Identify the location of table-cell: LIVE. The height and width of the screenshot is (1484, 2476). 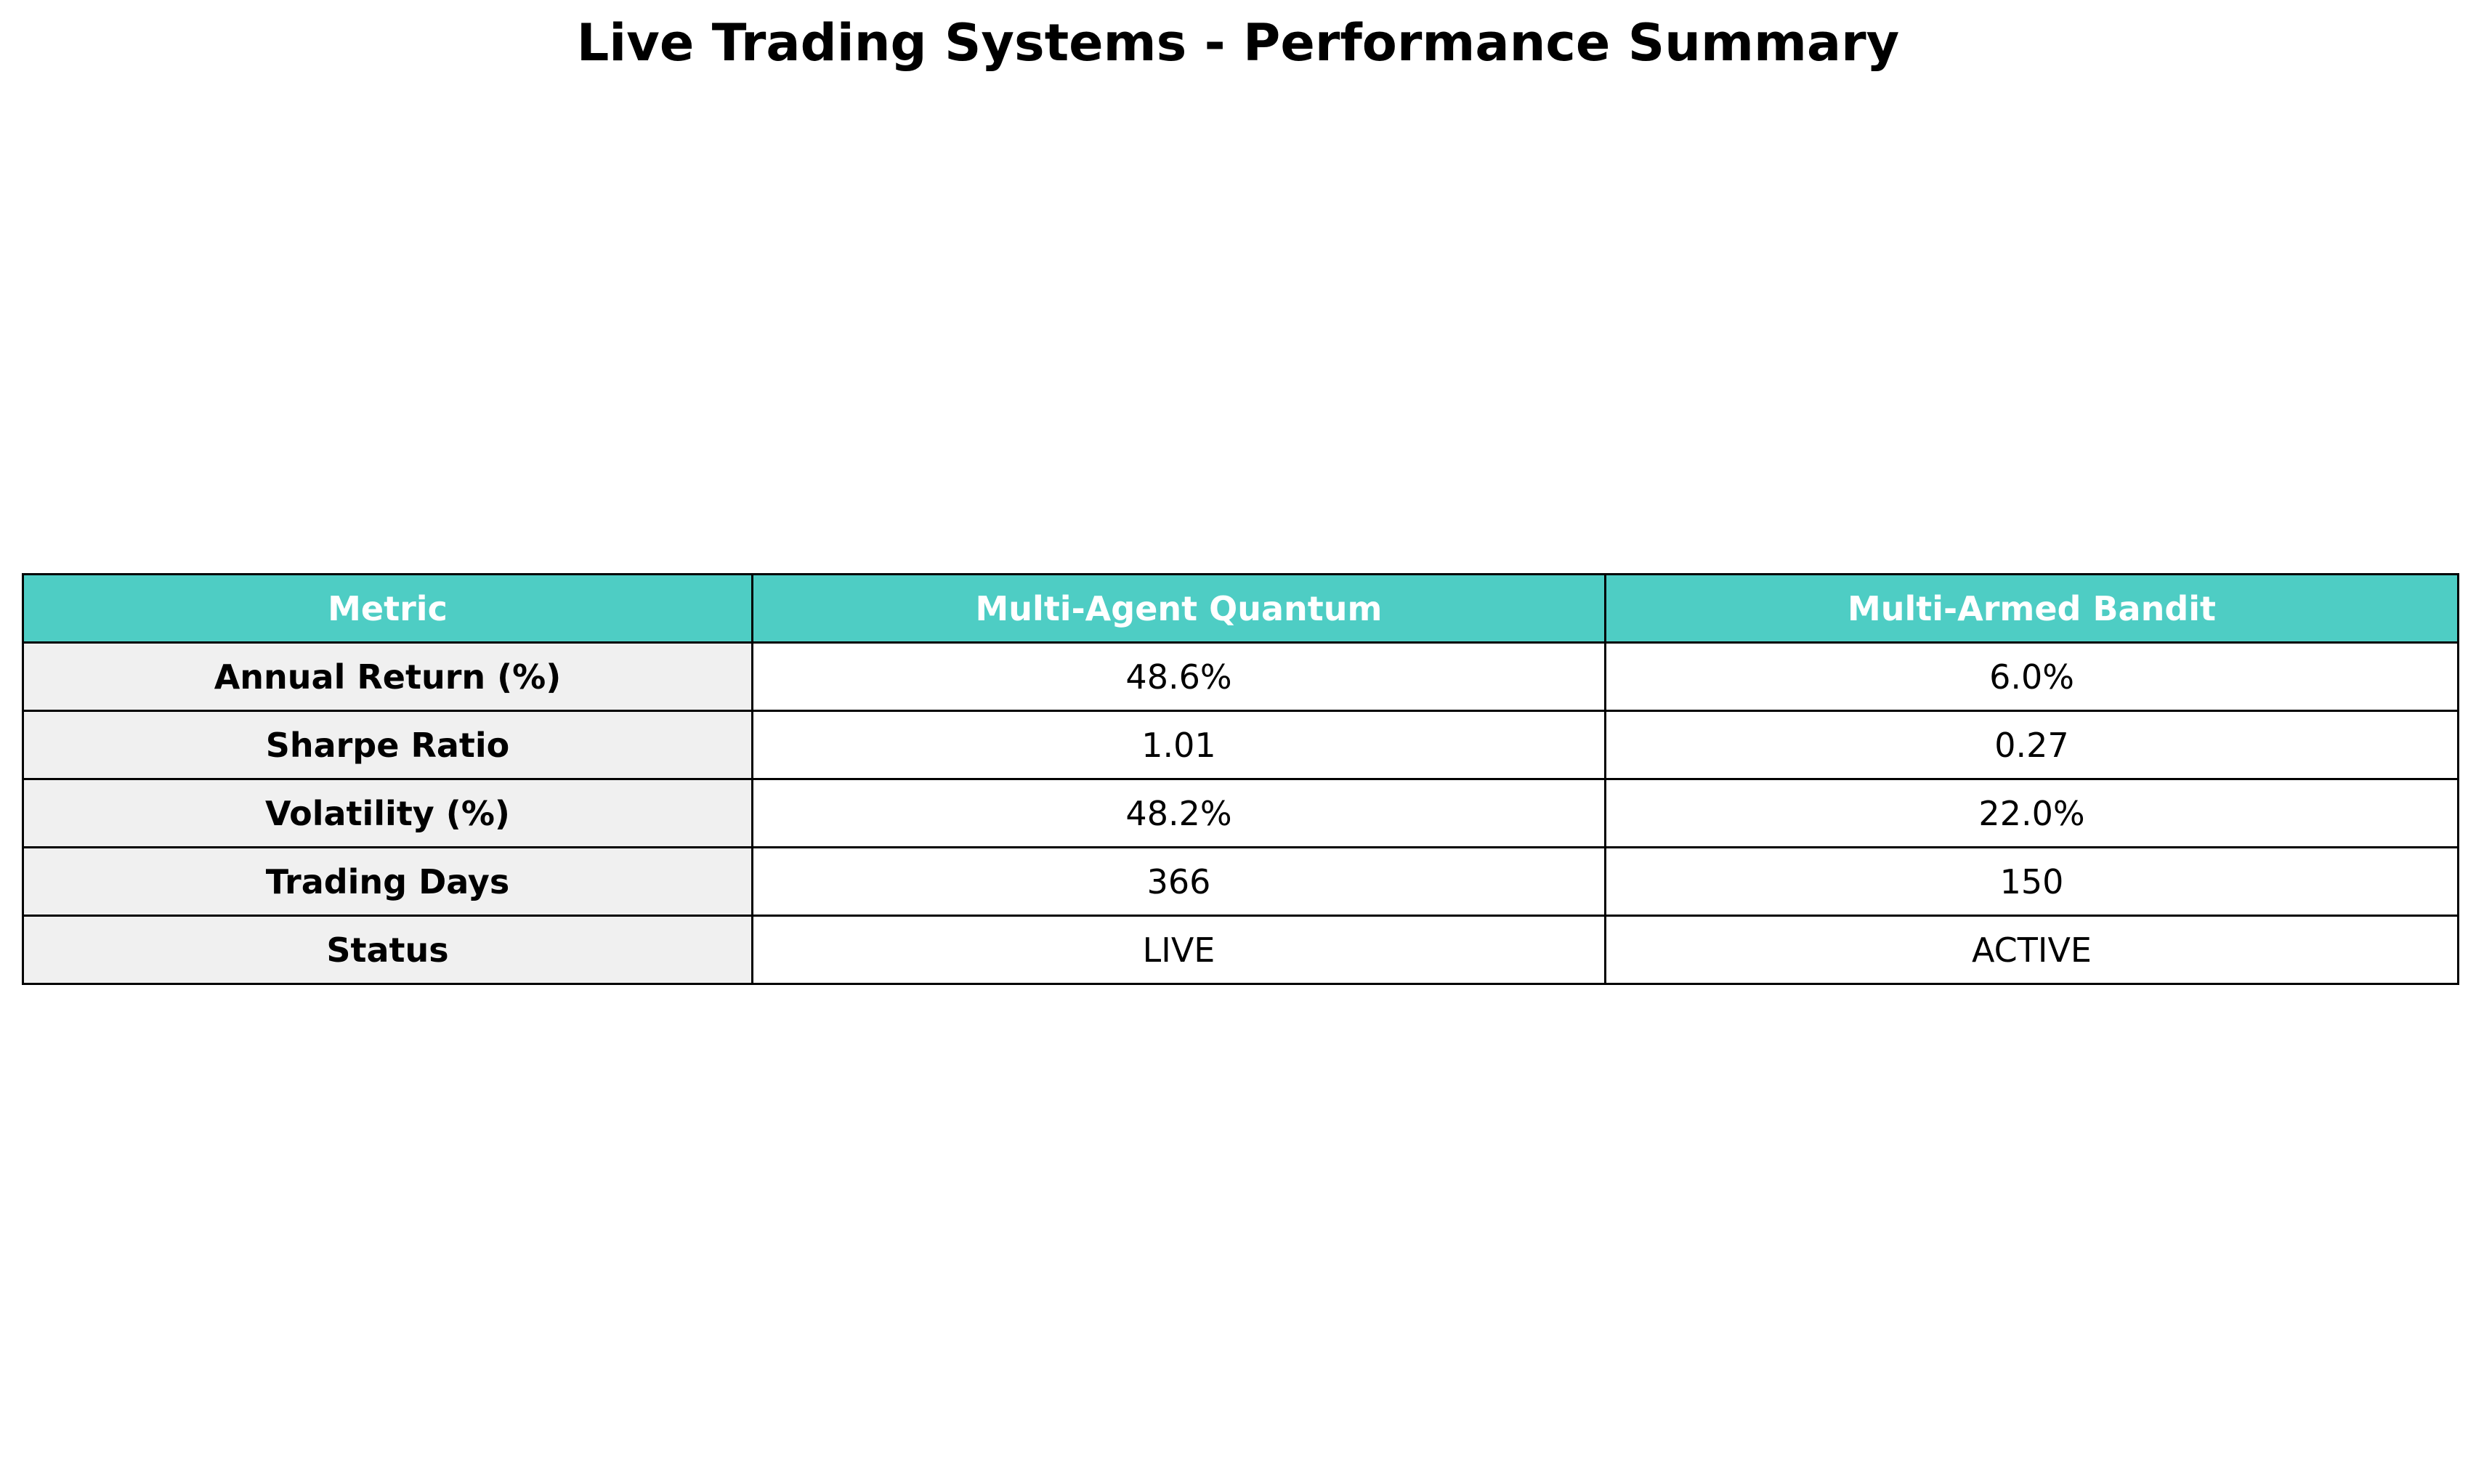
(1178, 950).